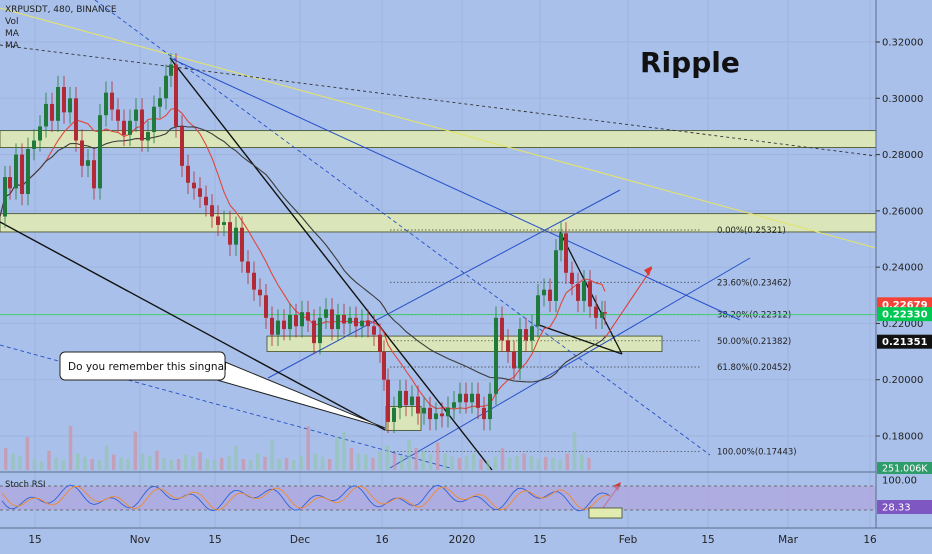 The height and width of the screenshot is (554, 932). I want to click on stoch-rsi-panel: Stoch RSI, so click(466, 495).